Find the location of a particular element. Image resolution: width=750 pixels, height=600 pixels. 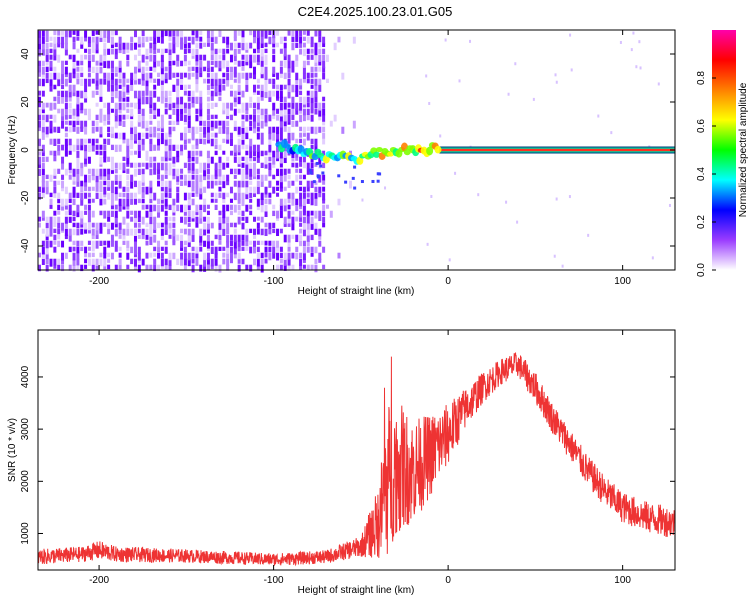

signal-blob is located at coordinates (377, 154).